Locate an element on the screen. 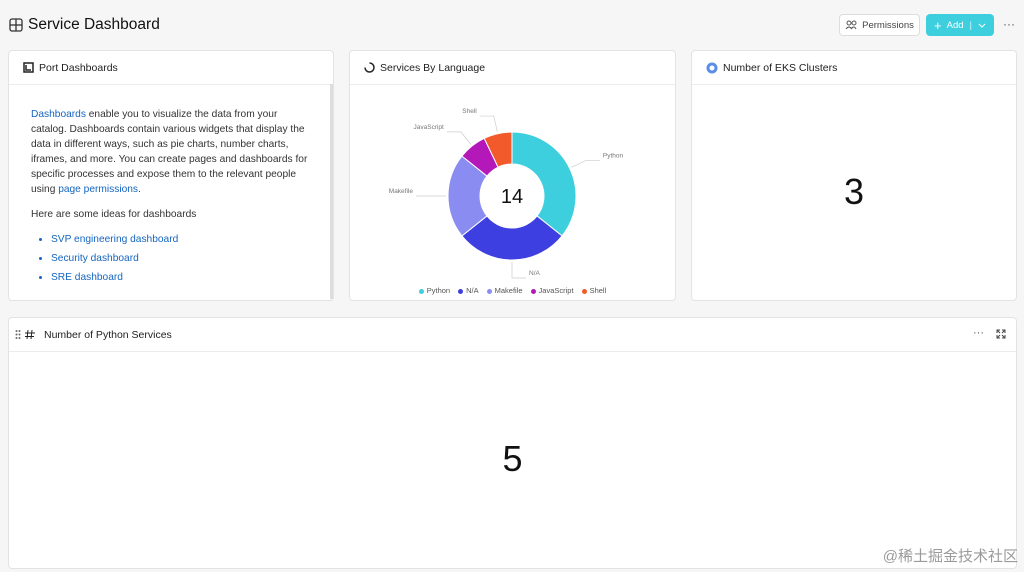  expand-icon is located at coordinates (1001, 334).